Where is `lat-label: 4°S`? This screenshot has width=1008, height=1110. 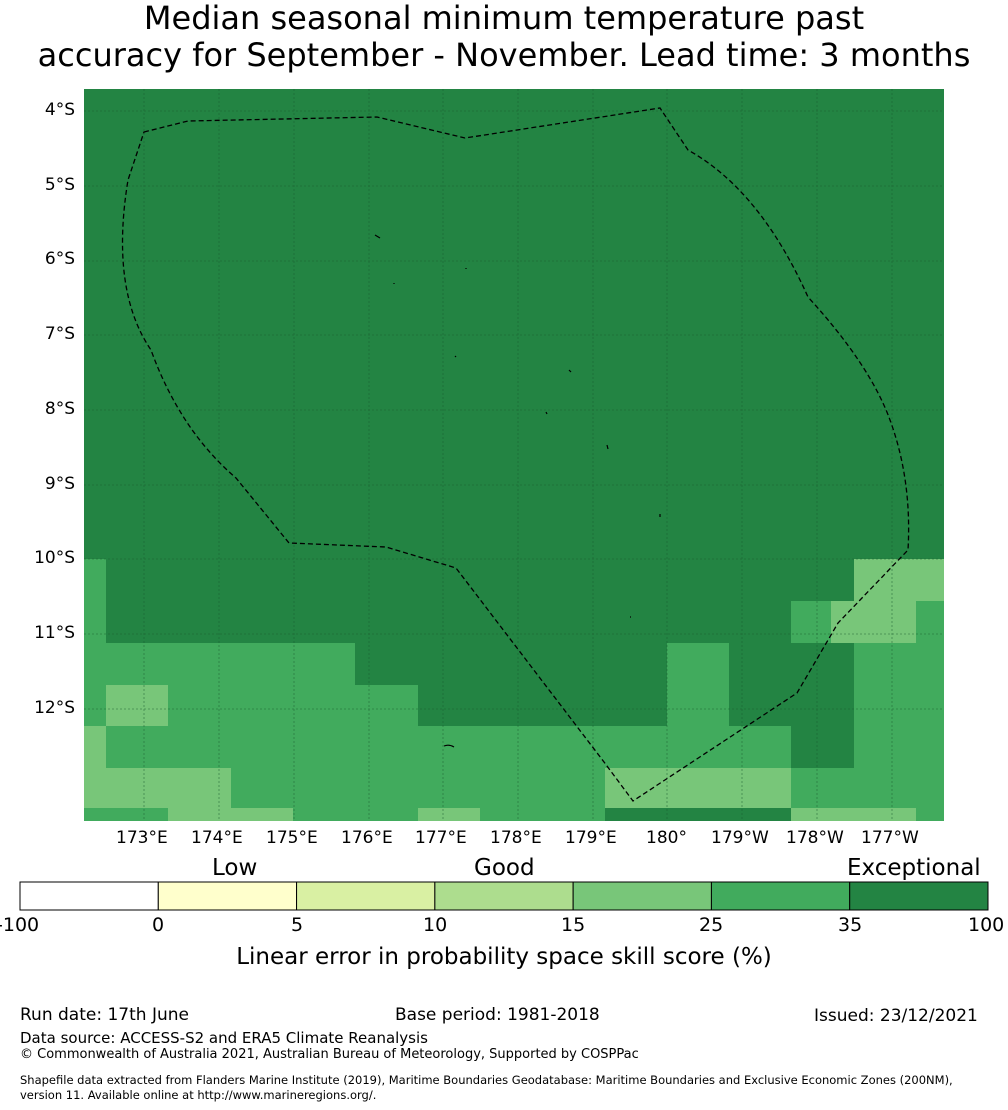 lat-label: 4°S is located at coordinates (59, 110).